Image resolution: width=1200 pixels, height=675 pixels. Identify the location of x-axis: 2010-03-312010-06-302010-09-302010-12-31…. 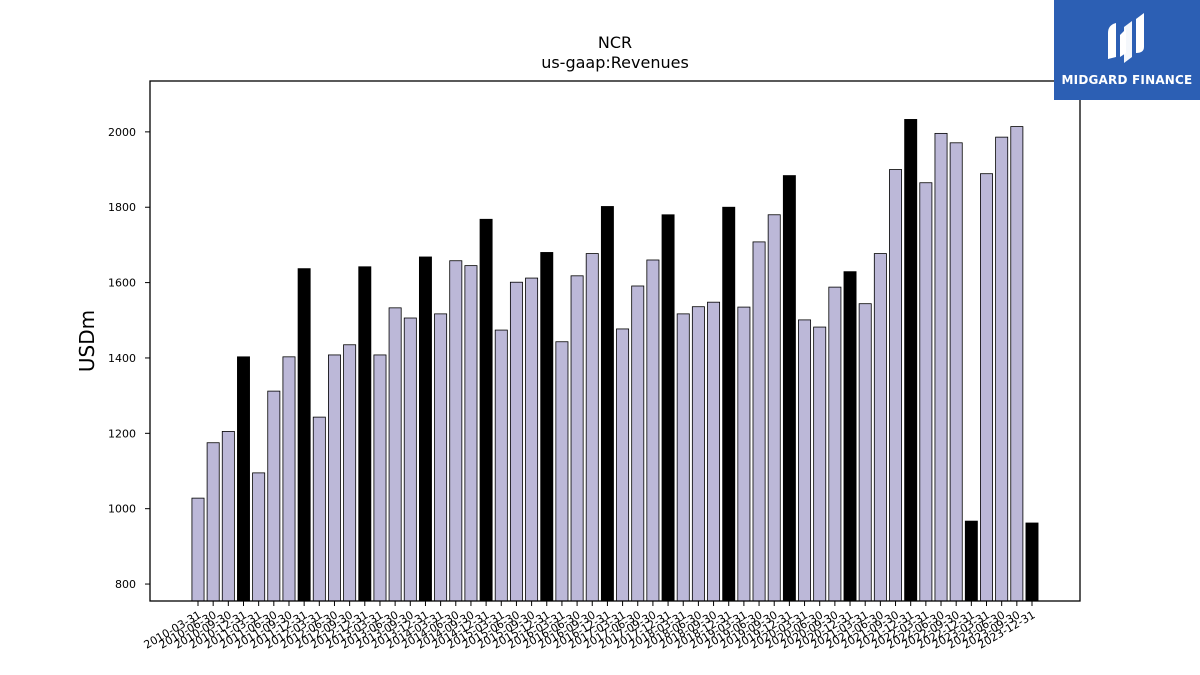
(590, 626).